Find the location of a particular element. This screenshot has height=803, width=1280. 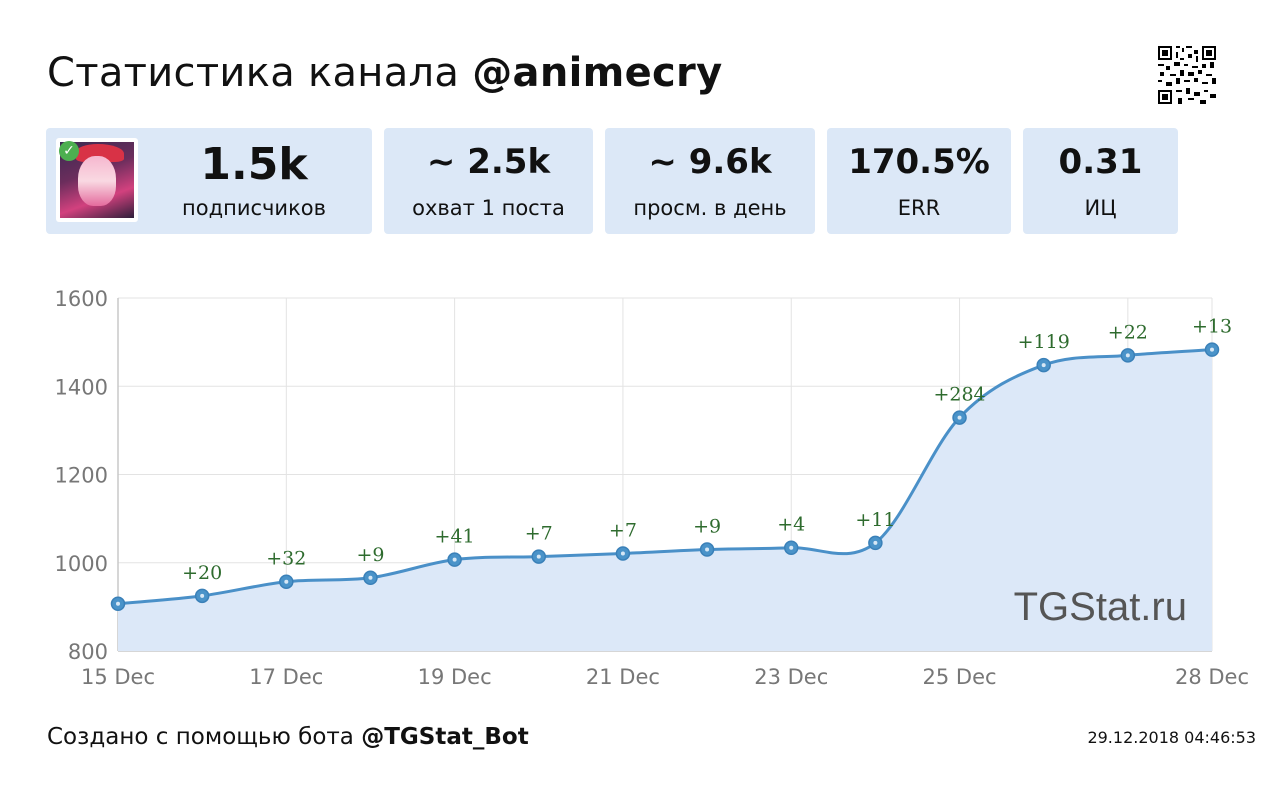

data-label: +13 is located at coordinates (1212, 327).